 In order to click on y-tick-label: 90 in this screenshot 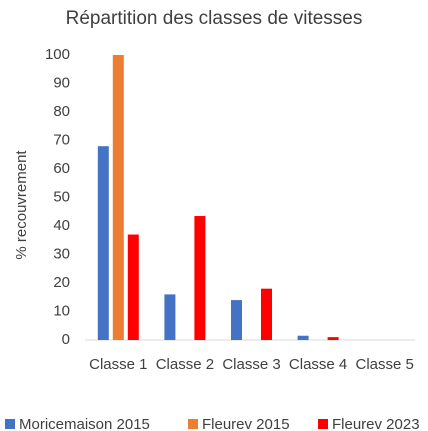, I will do `click(61, 82)`.